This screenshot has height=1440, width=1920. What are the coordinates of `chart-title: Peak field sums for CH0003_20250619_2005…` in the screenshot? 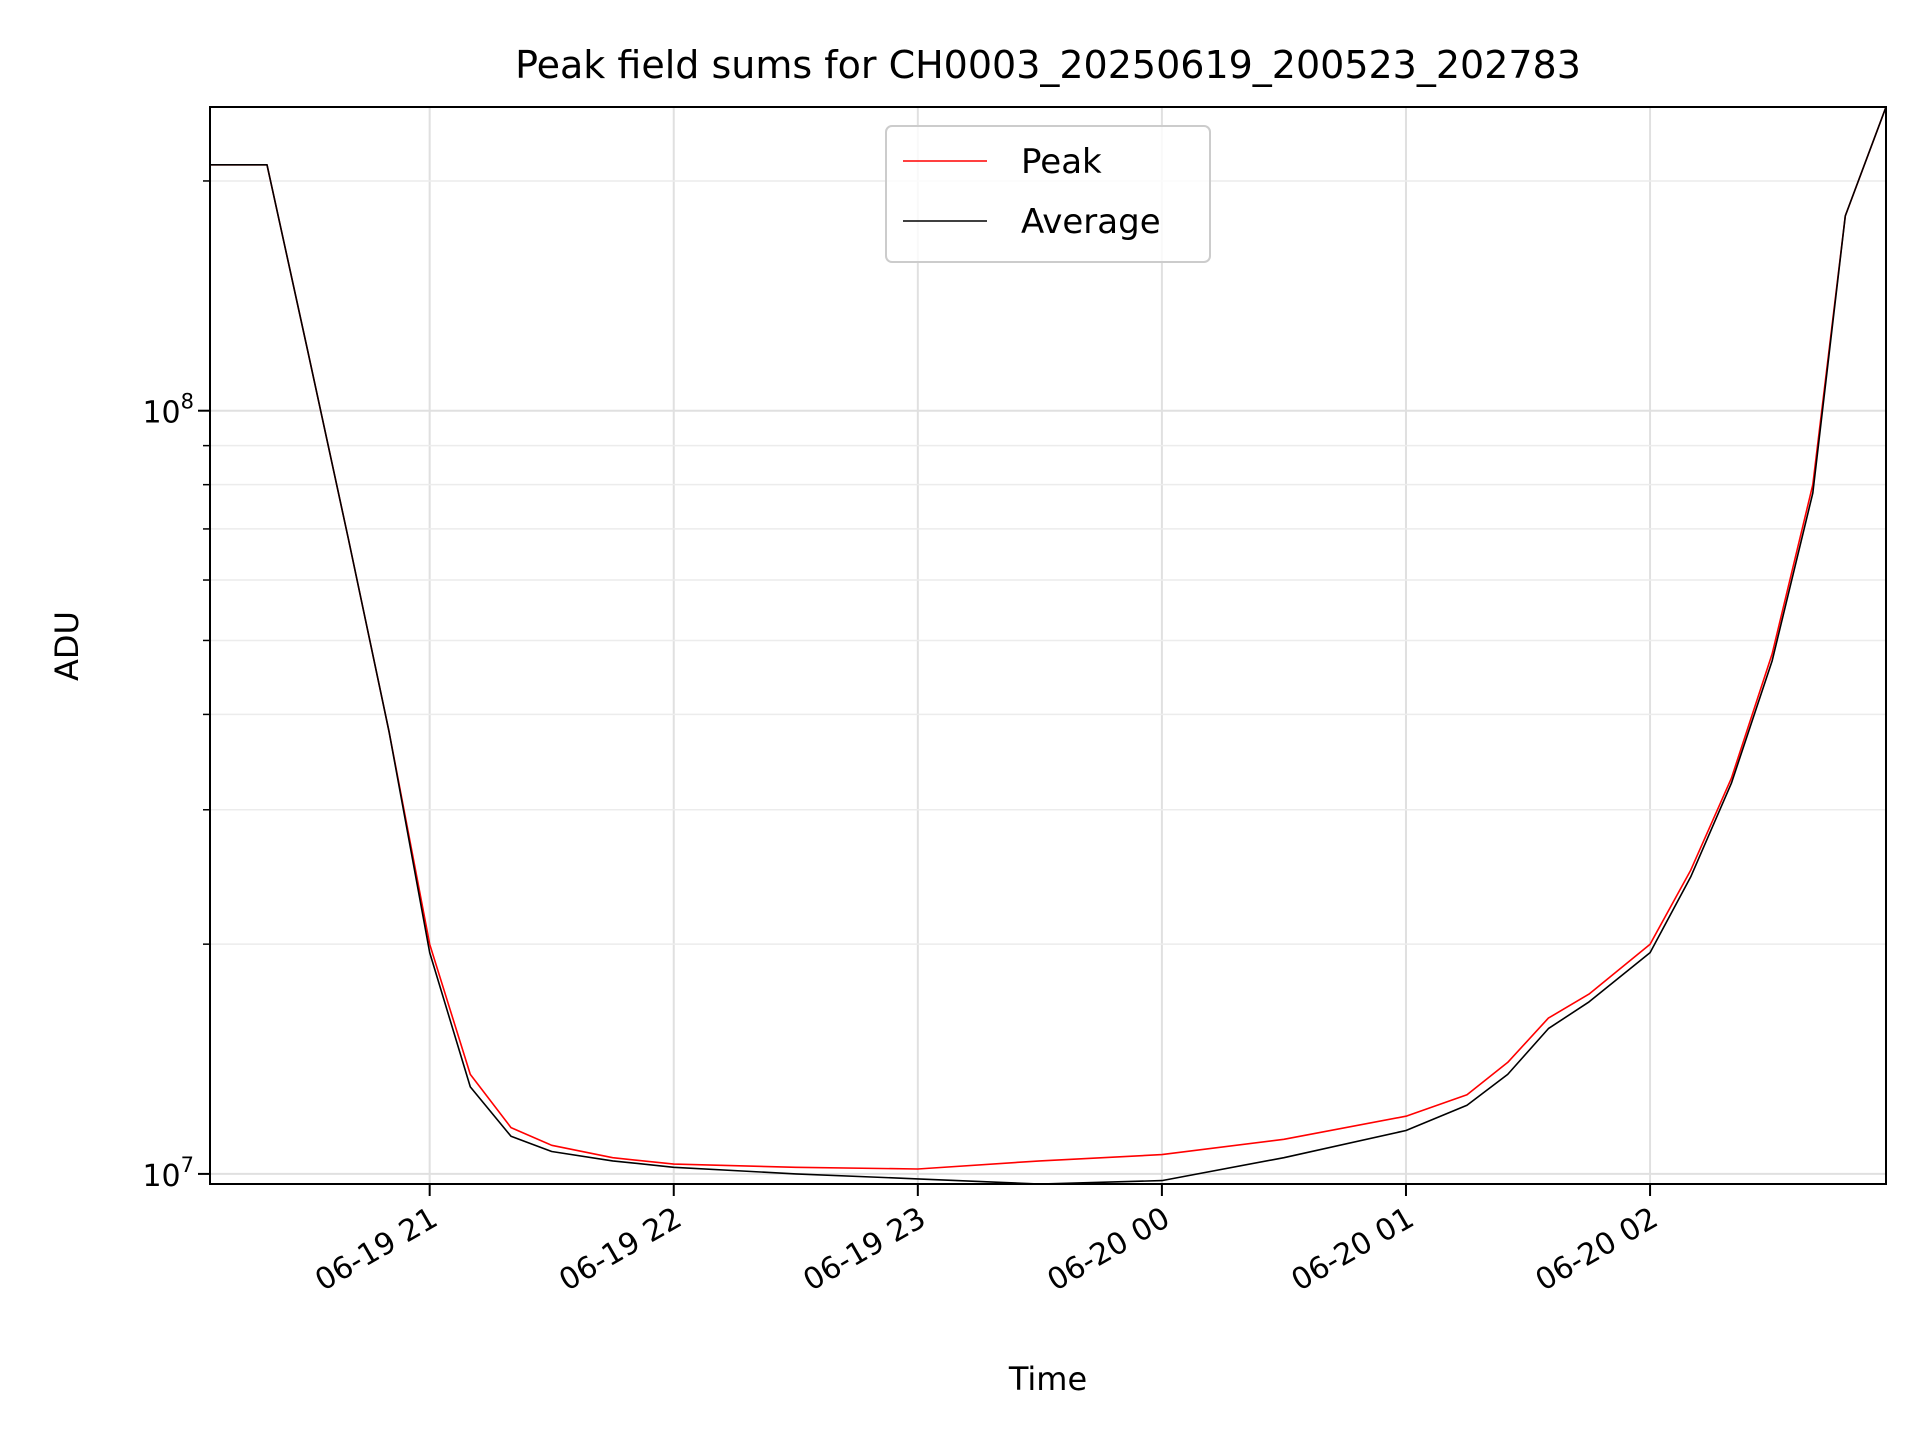 It's located at (1048, 65).